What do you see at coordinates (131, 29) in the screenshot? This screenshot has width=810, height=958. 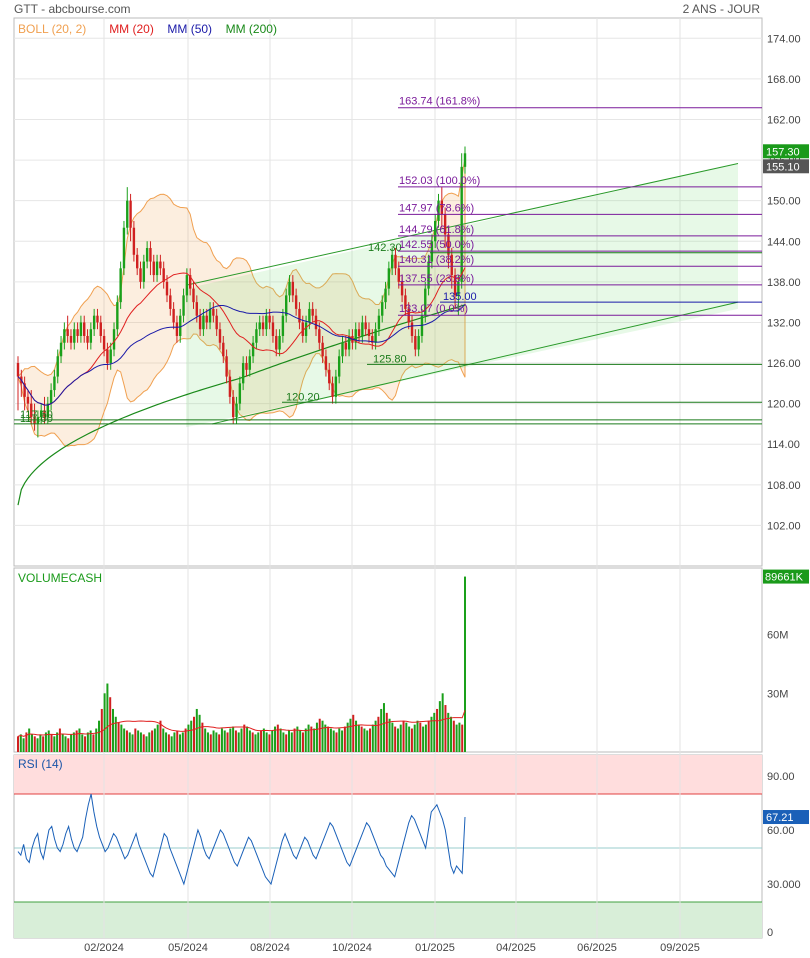 I see `legend-entry: MM (20)` at bounding box center [131, 29].